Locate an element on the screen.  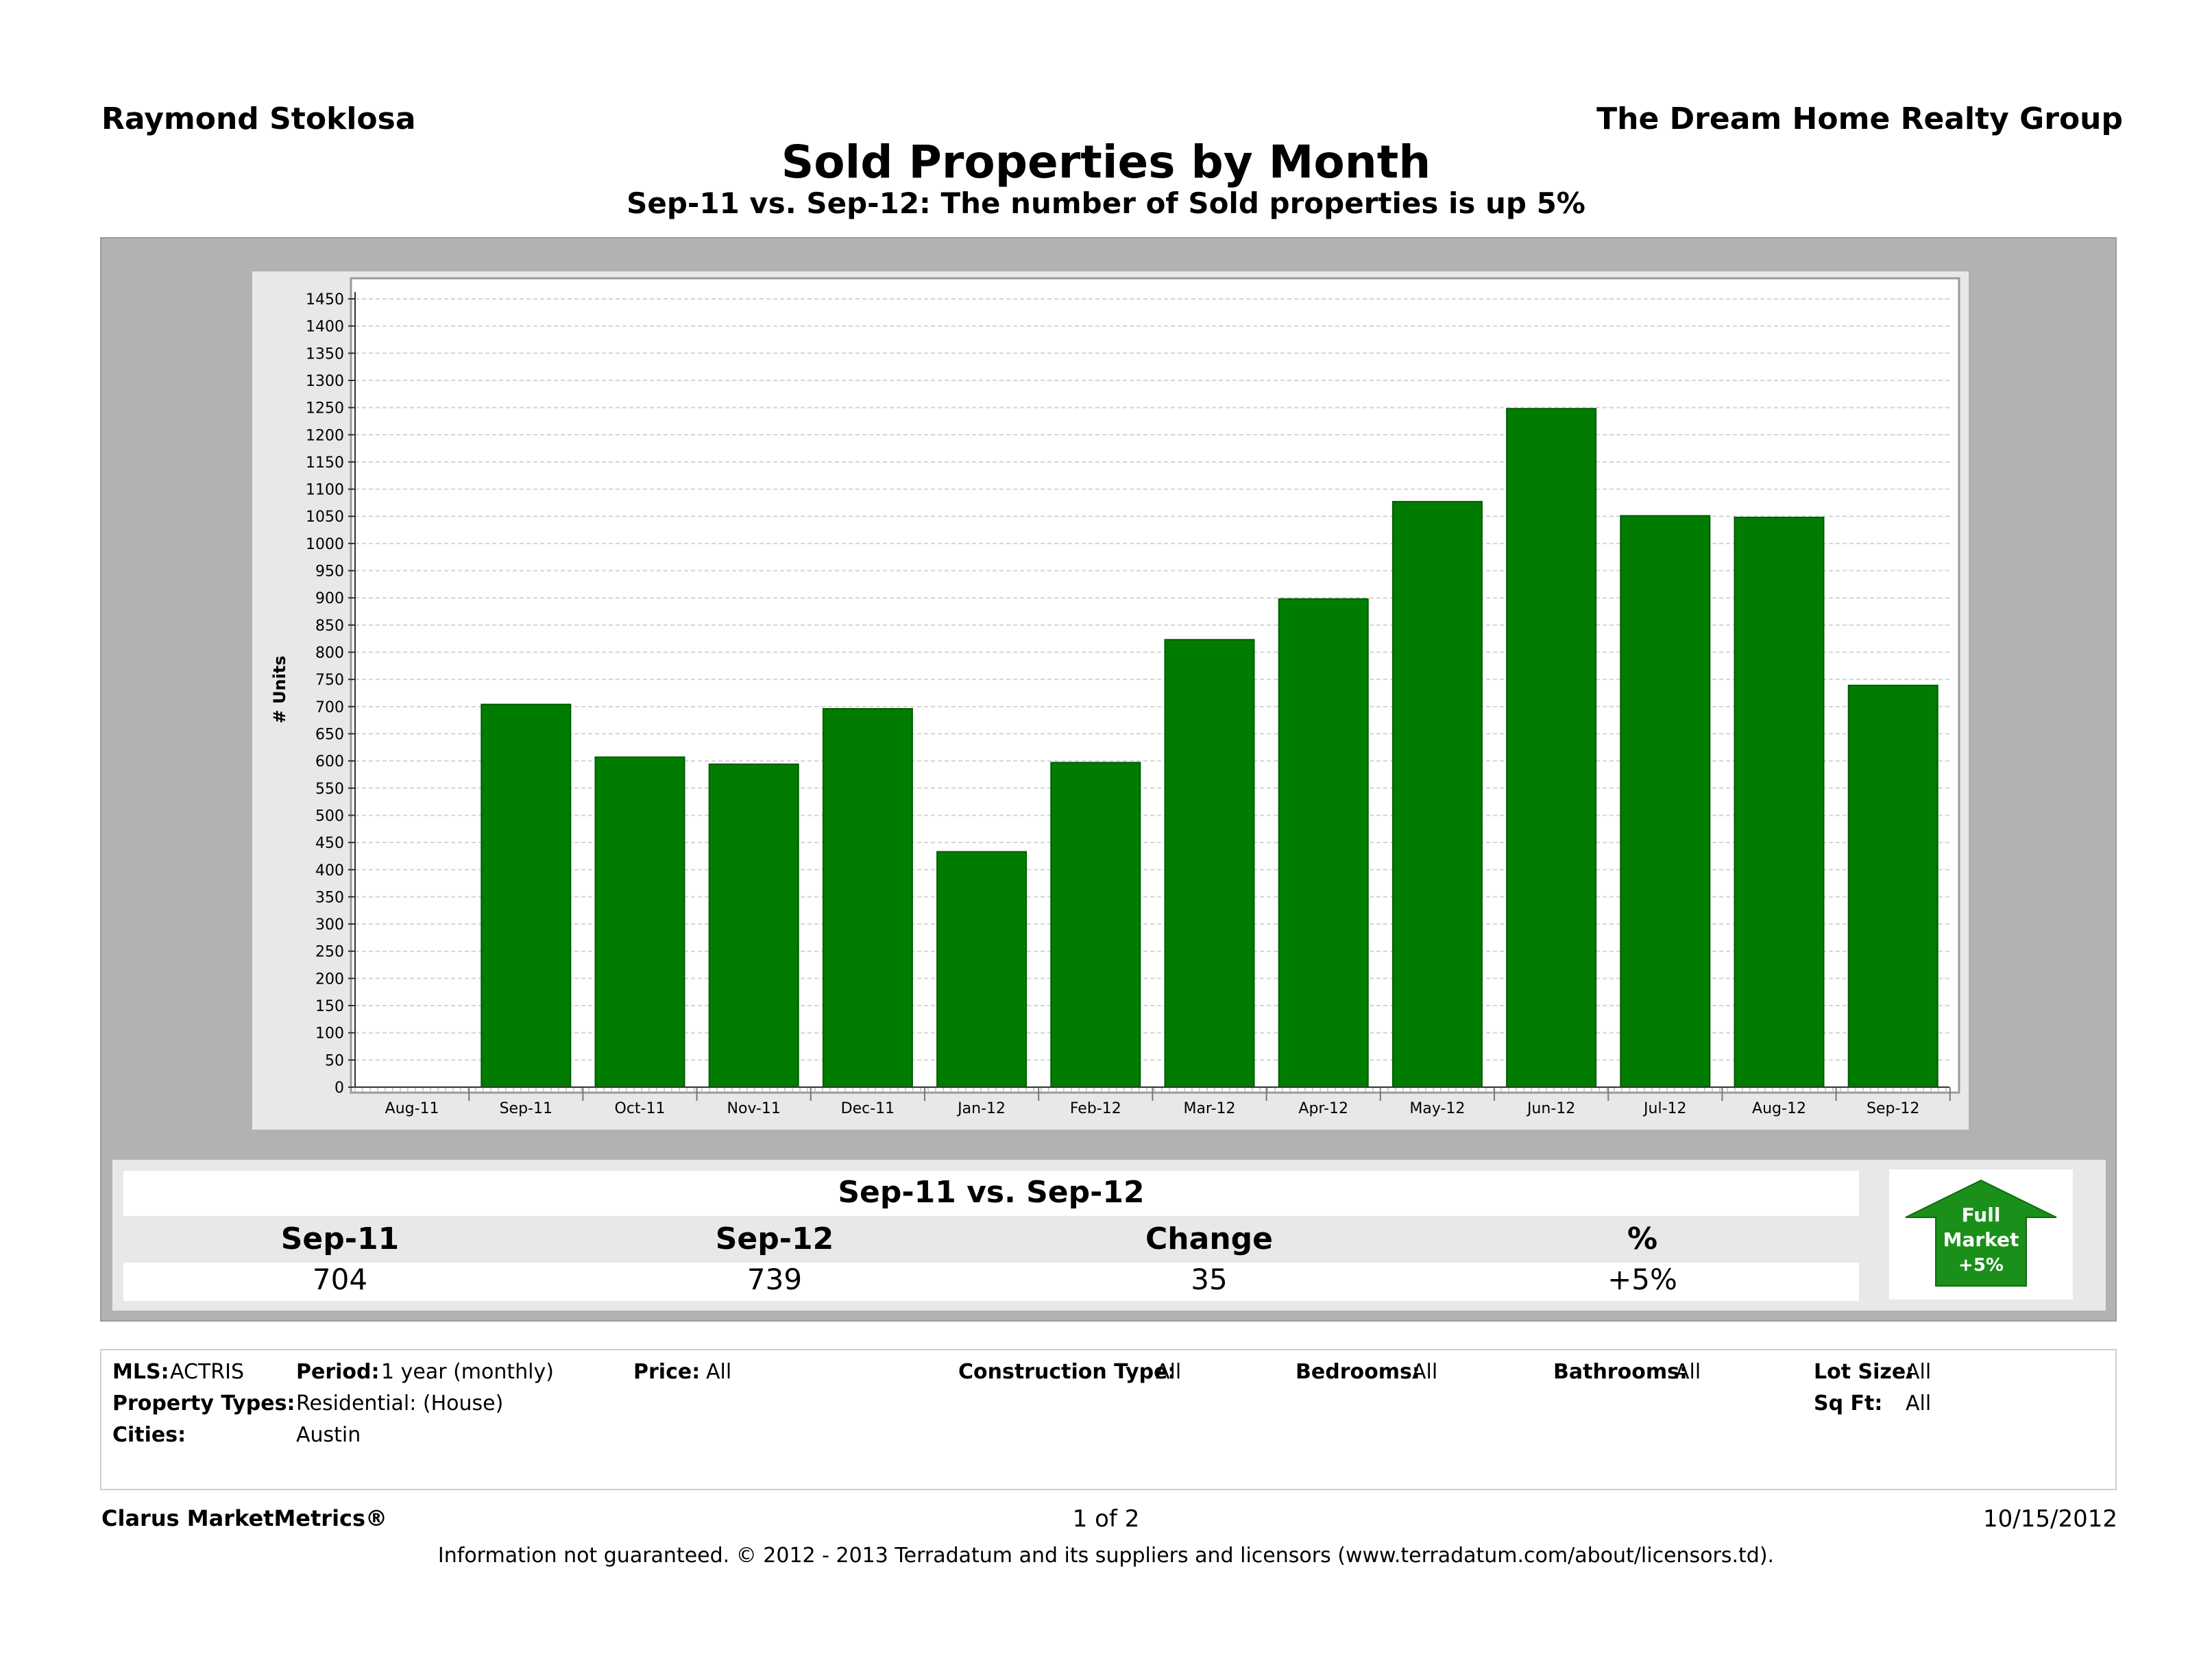
y-tick-label: 700 is located at coordinates (329, 707).